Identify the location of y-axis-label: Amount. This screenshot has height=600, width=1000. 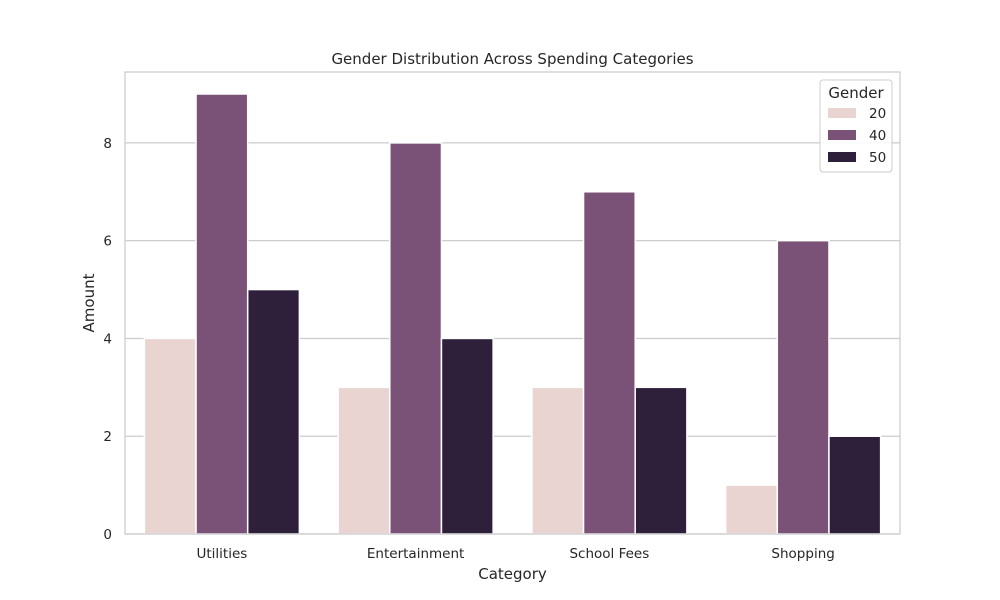
(89, 302).